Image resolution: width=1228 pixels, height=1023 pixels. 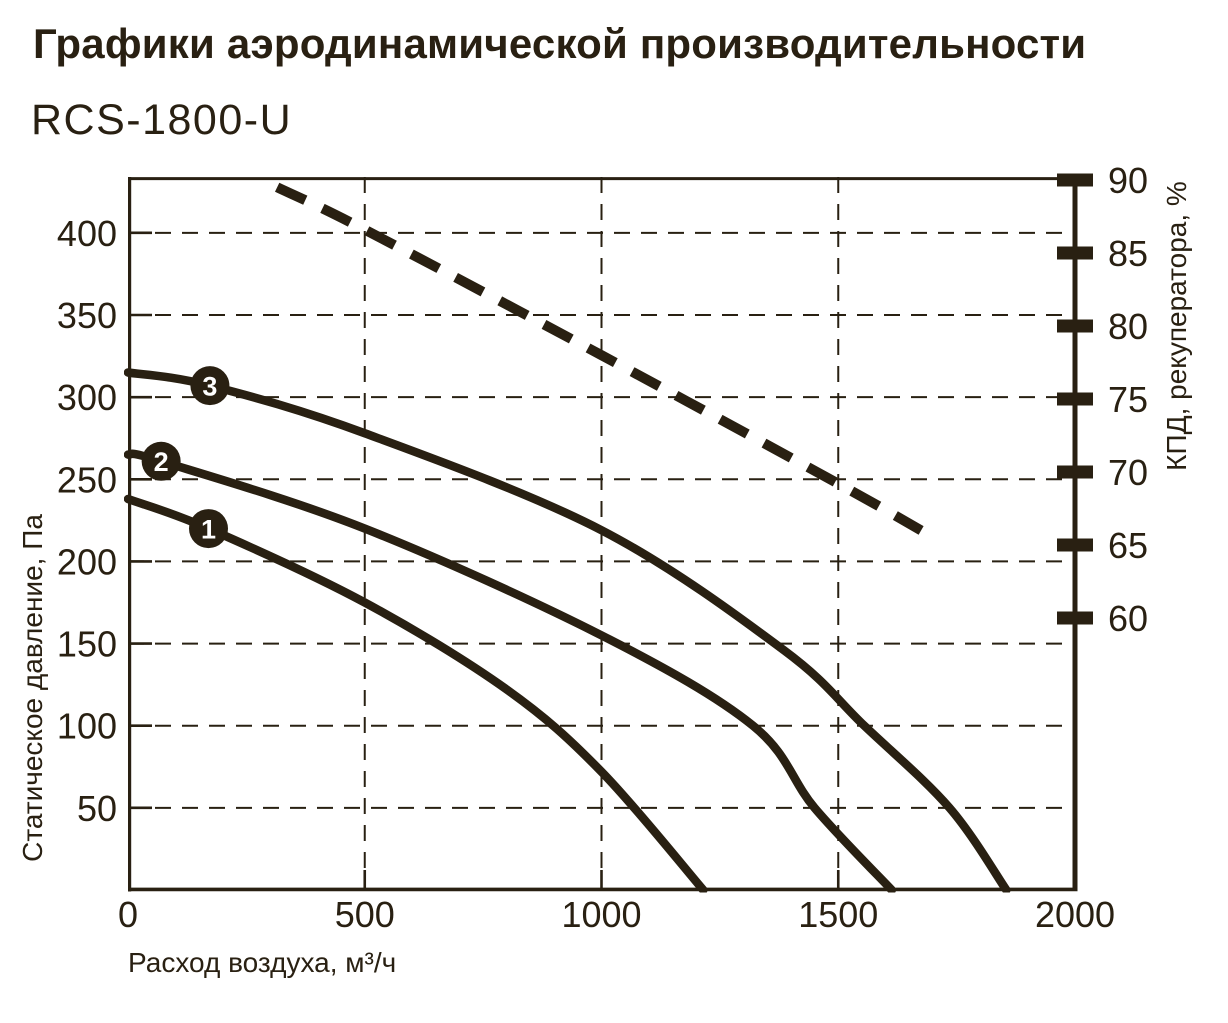 I want to click on x-axis-tick-label: 2000, so click(x=1075, y=914).